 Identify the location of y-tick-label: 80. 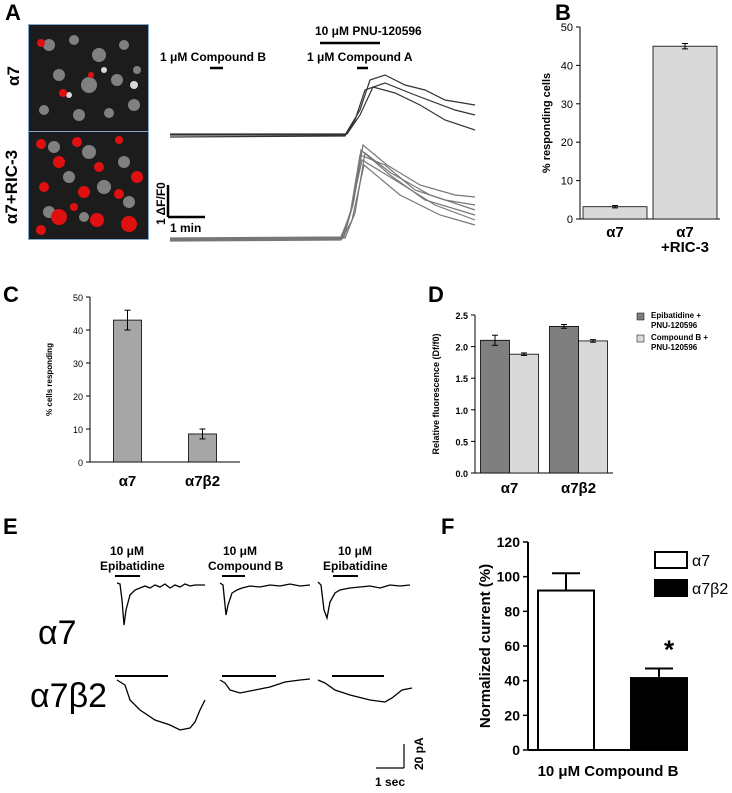
(512, 611).